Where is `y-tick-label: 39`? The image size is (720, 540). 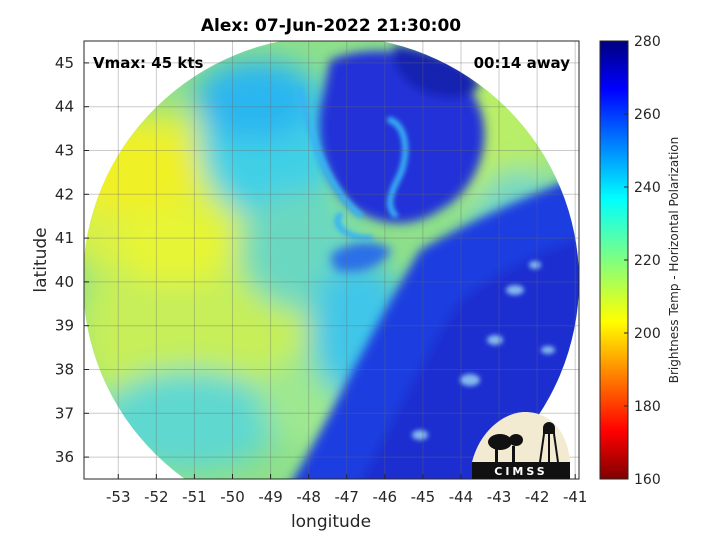
y-tick-label: 39 is located at coordinates (64, 326).